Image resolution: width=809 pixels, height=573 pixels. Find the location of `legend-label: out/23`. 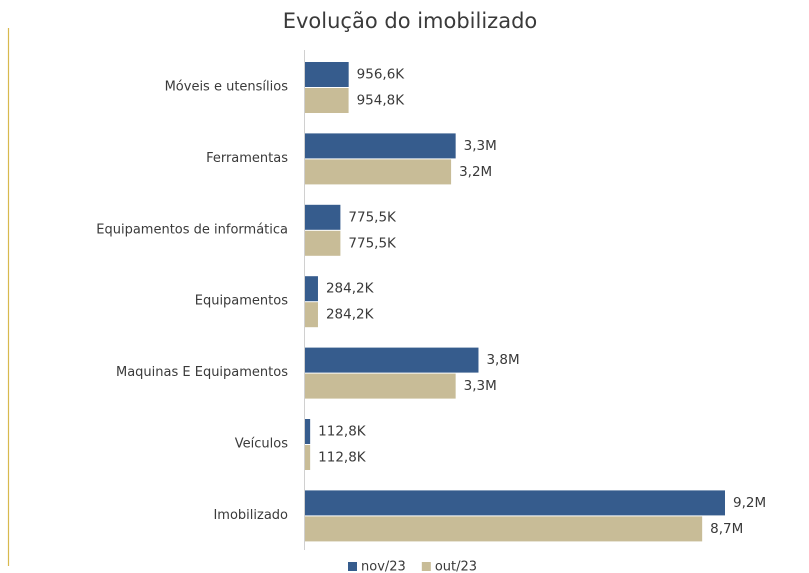

legend-label: out/23 is located at coordinates (456, 566).